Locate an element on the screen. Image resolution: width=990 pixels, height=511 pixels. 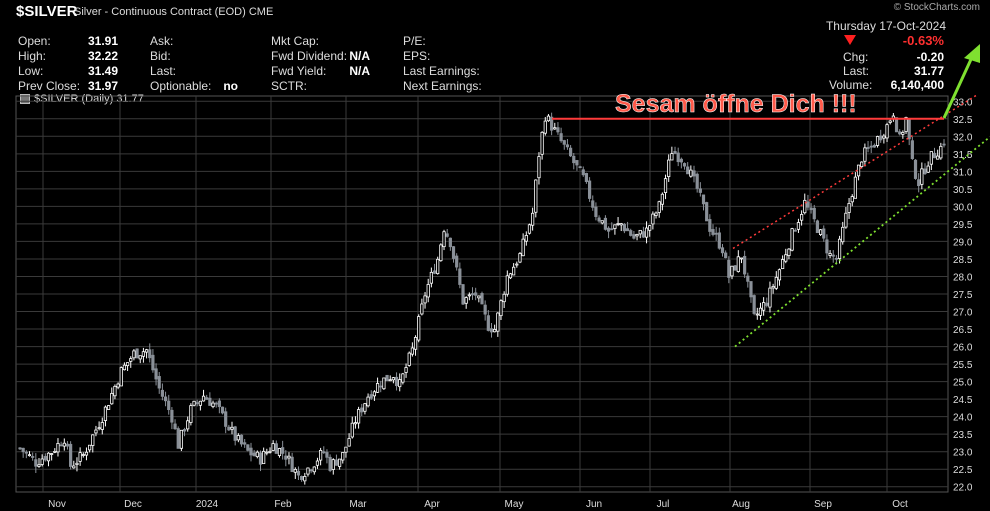
eps-label: EPS: is located at coordinates (417, 56).